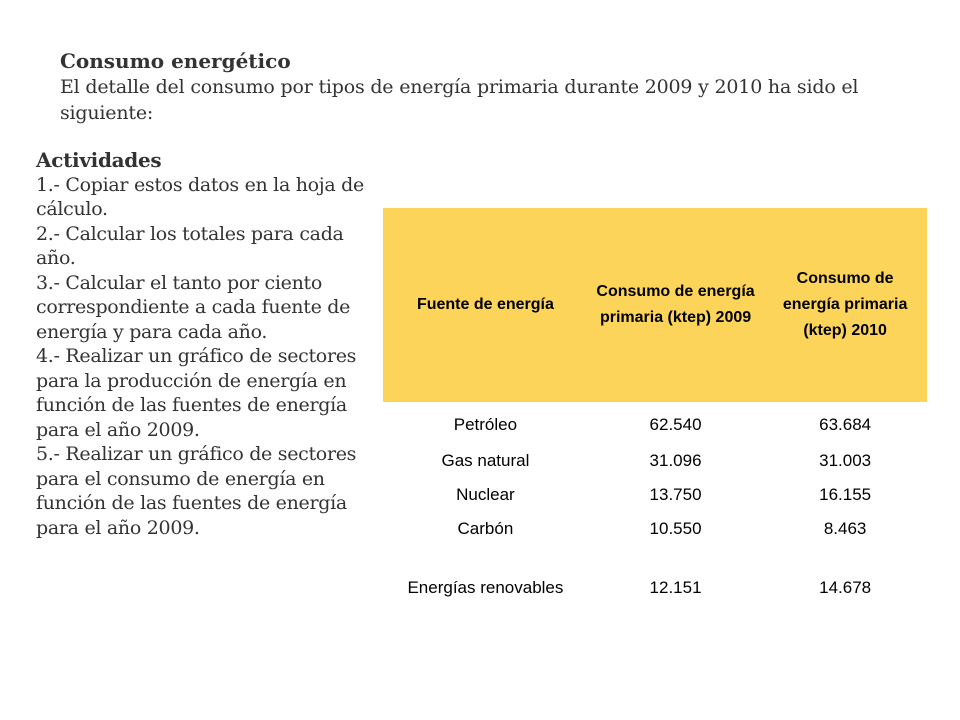  I want to click on cell-2010: 14.678, so click(845, 587).